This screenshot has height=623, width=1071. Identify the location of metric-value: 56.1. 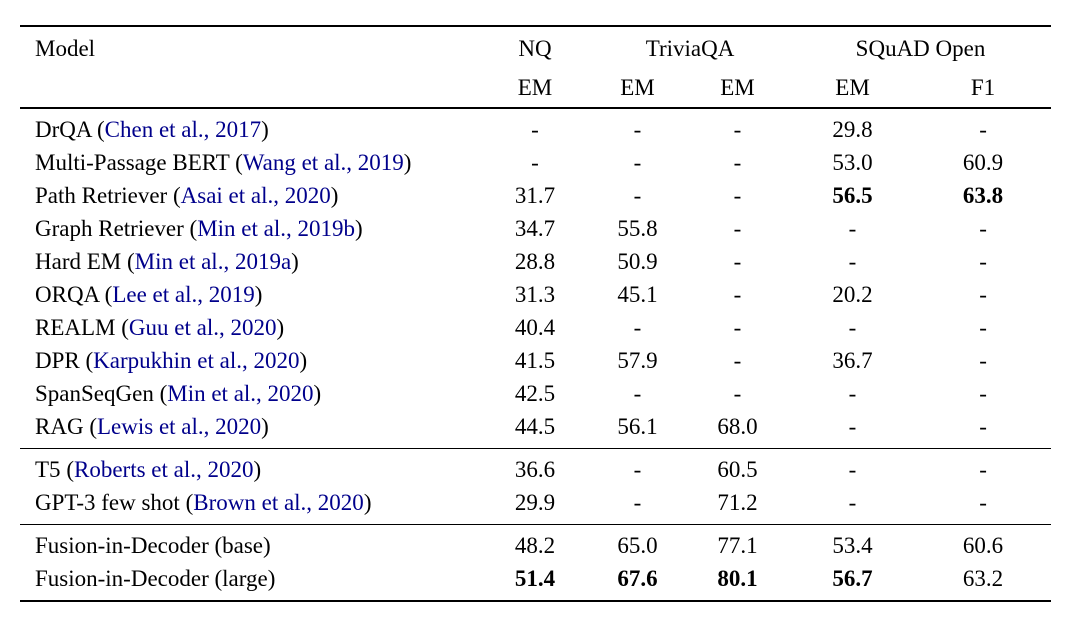
(637, 426).